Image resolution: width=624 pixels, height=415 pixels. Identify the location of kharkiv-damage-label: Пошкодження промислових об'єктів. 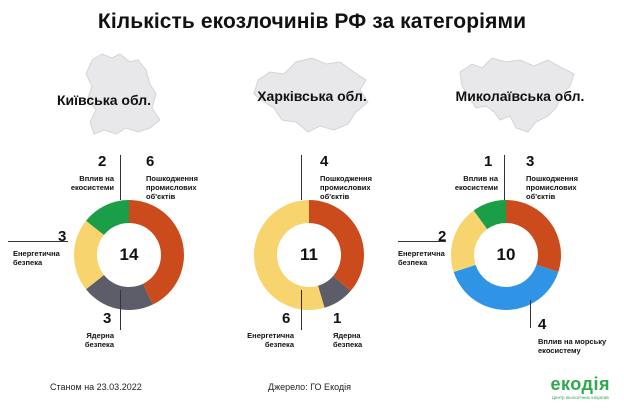
(346, 187).